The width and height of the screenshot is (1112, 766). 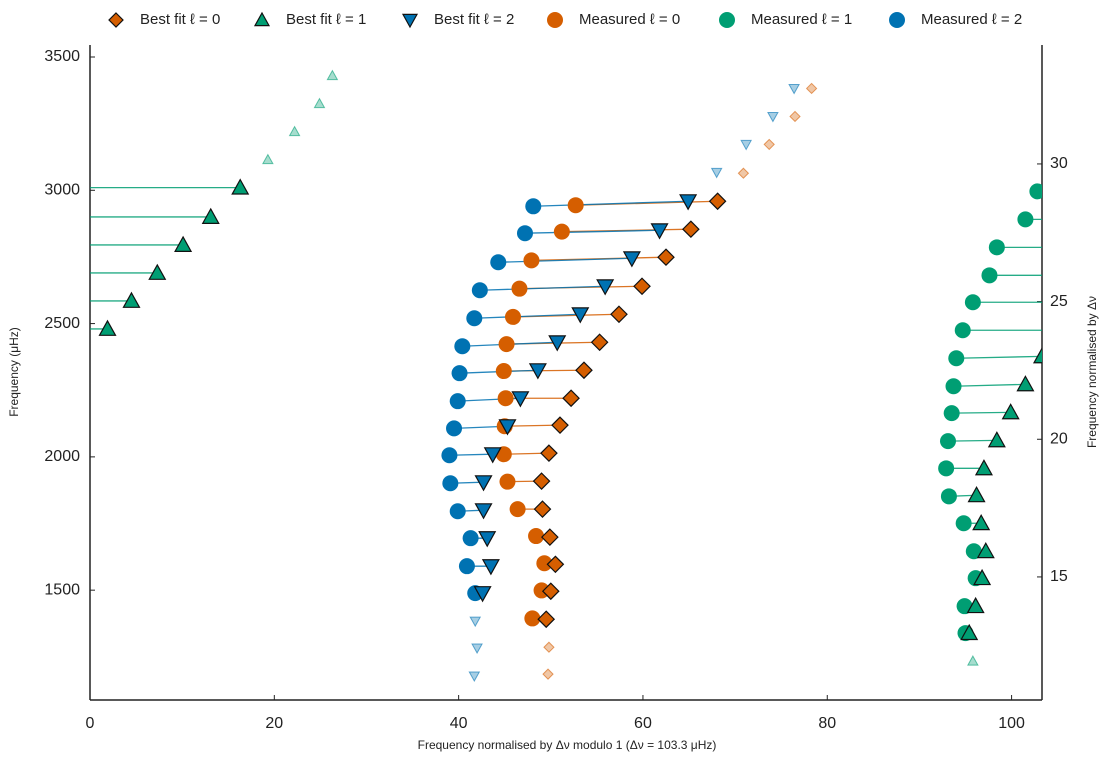 I want to click on x-tick-label: 100, so click(x=1011, y=723).